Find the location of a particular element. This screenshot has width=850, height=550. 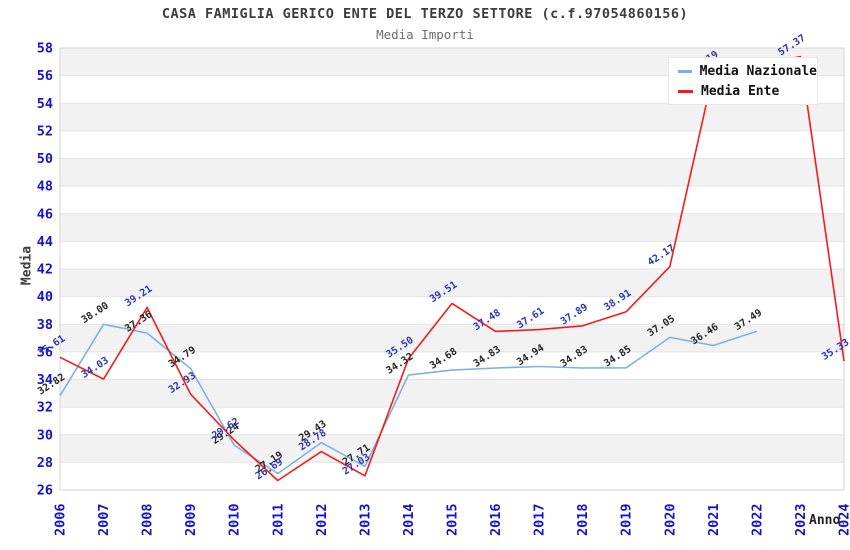

svg-text: 2020 is located at coordinates (670, 519).